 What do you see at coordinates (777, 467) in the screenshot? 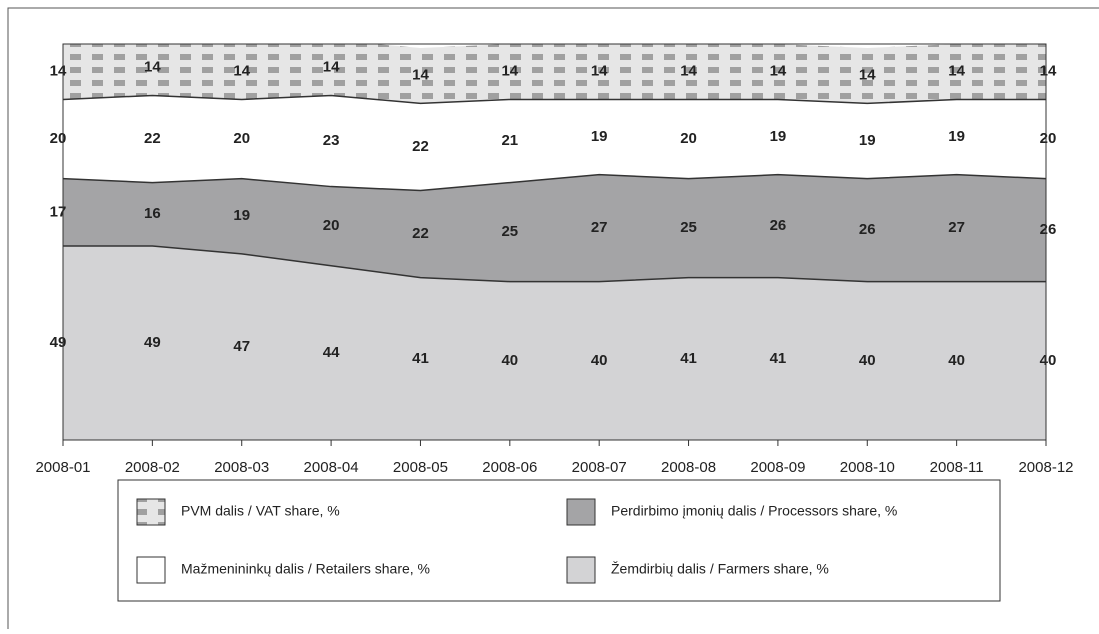
I see `x-tick-label: 2008-09` at bounding box center [777, 467].